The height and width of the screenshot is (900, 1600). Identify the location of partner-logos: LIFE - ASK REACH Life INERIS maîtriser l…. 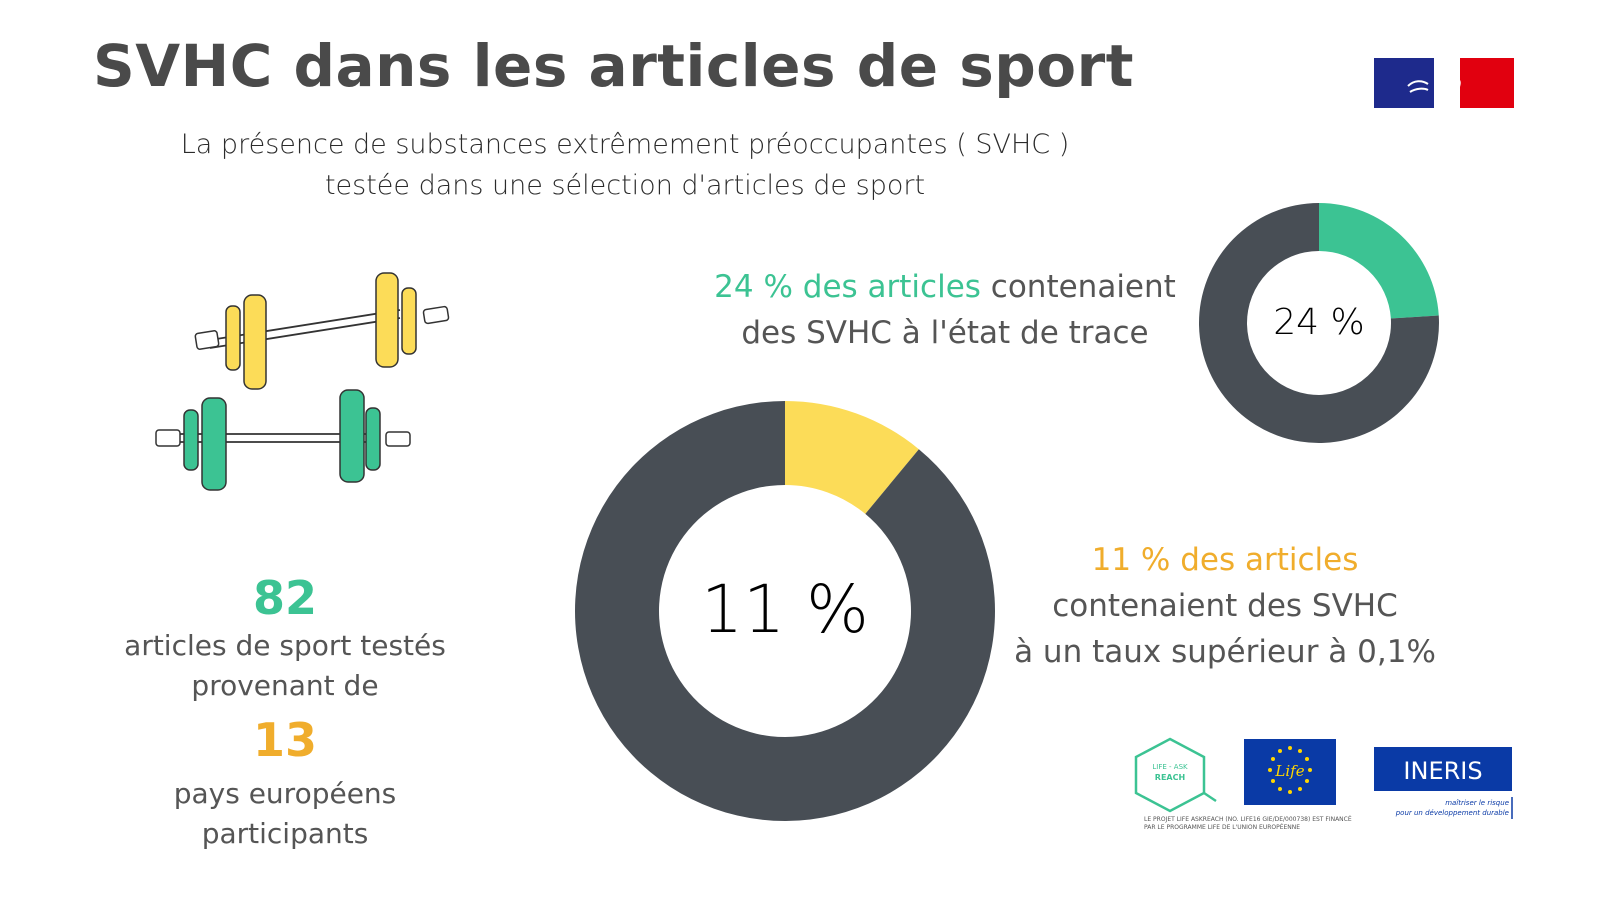
(1323, 784).